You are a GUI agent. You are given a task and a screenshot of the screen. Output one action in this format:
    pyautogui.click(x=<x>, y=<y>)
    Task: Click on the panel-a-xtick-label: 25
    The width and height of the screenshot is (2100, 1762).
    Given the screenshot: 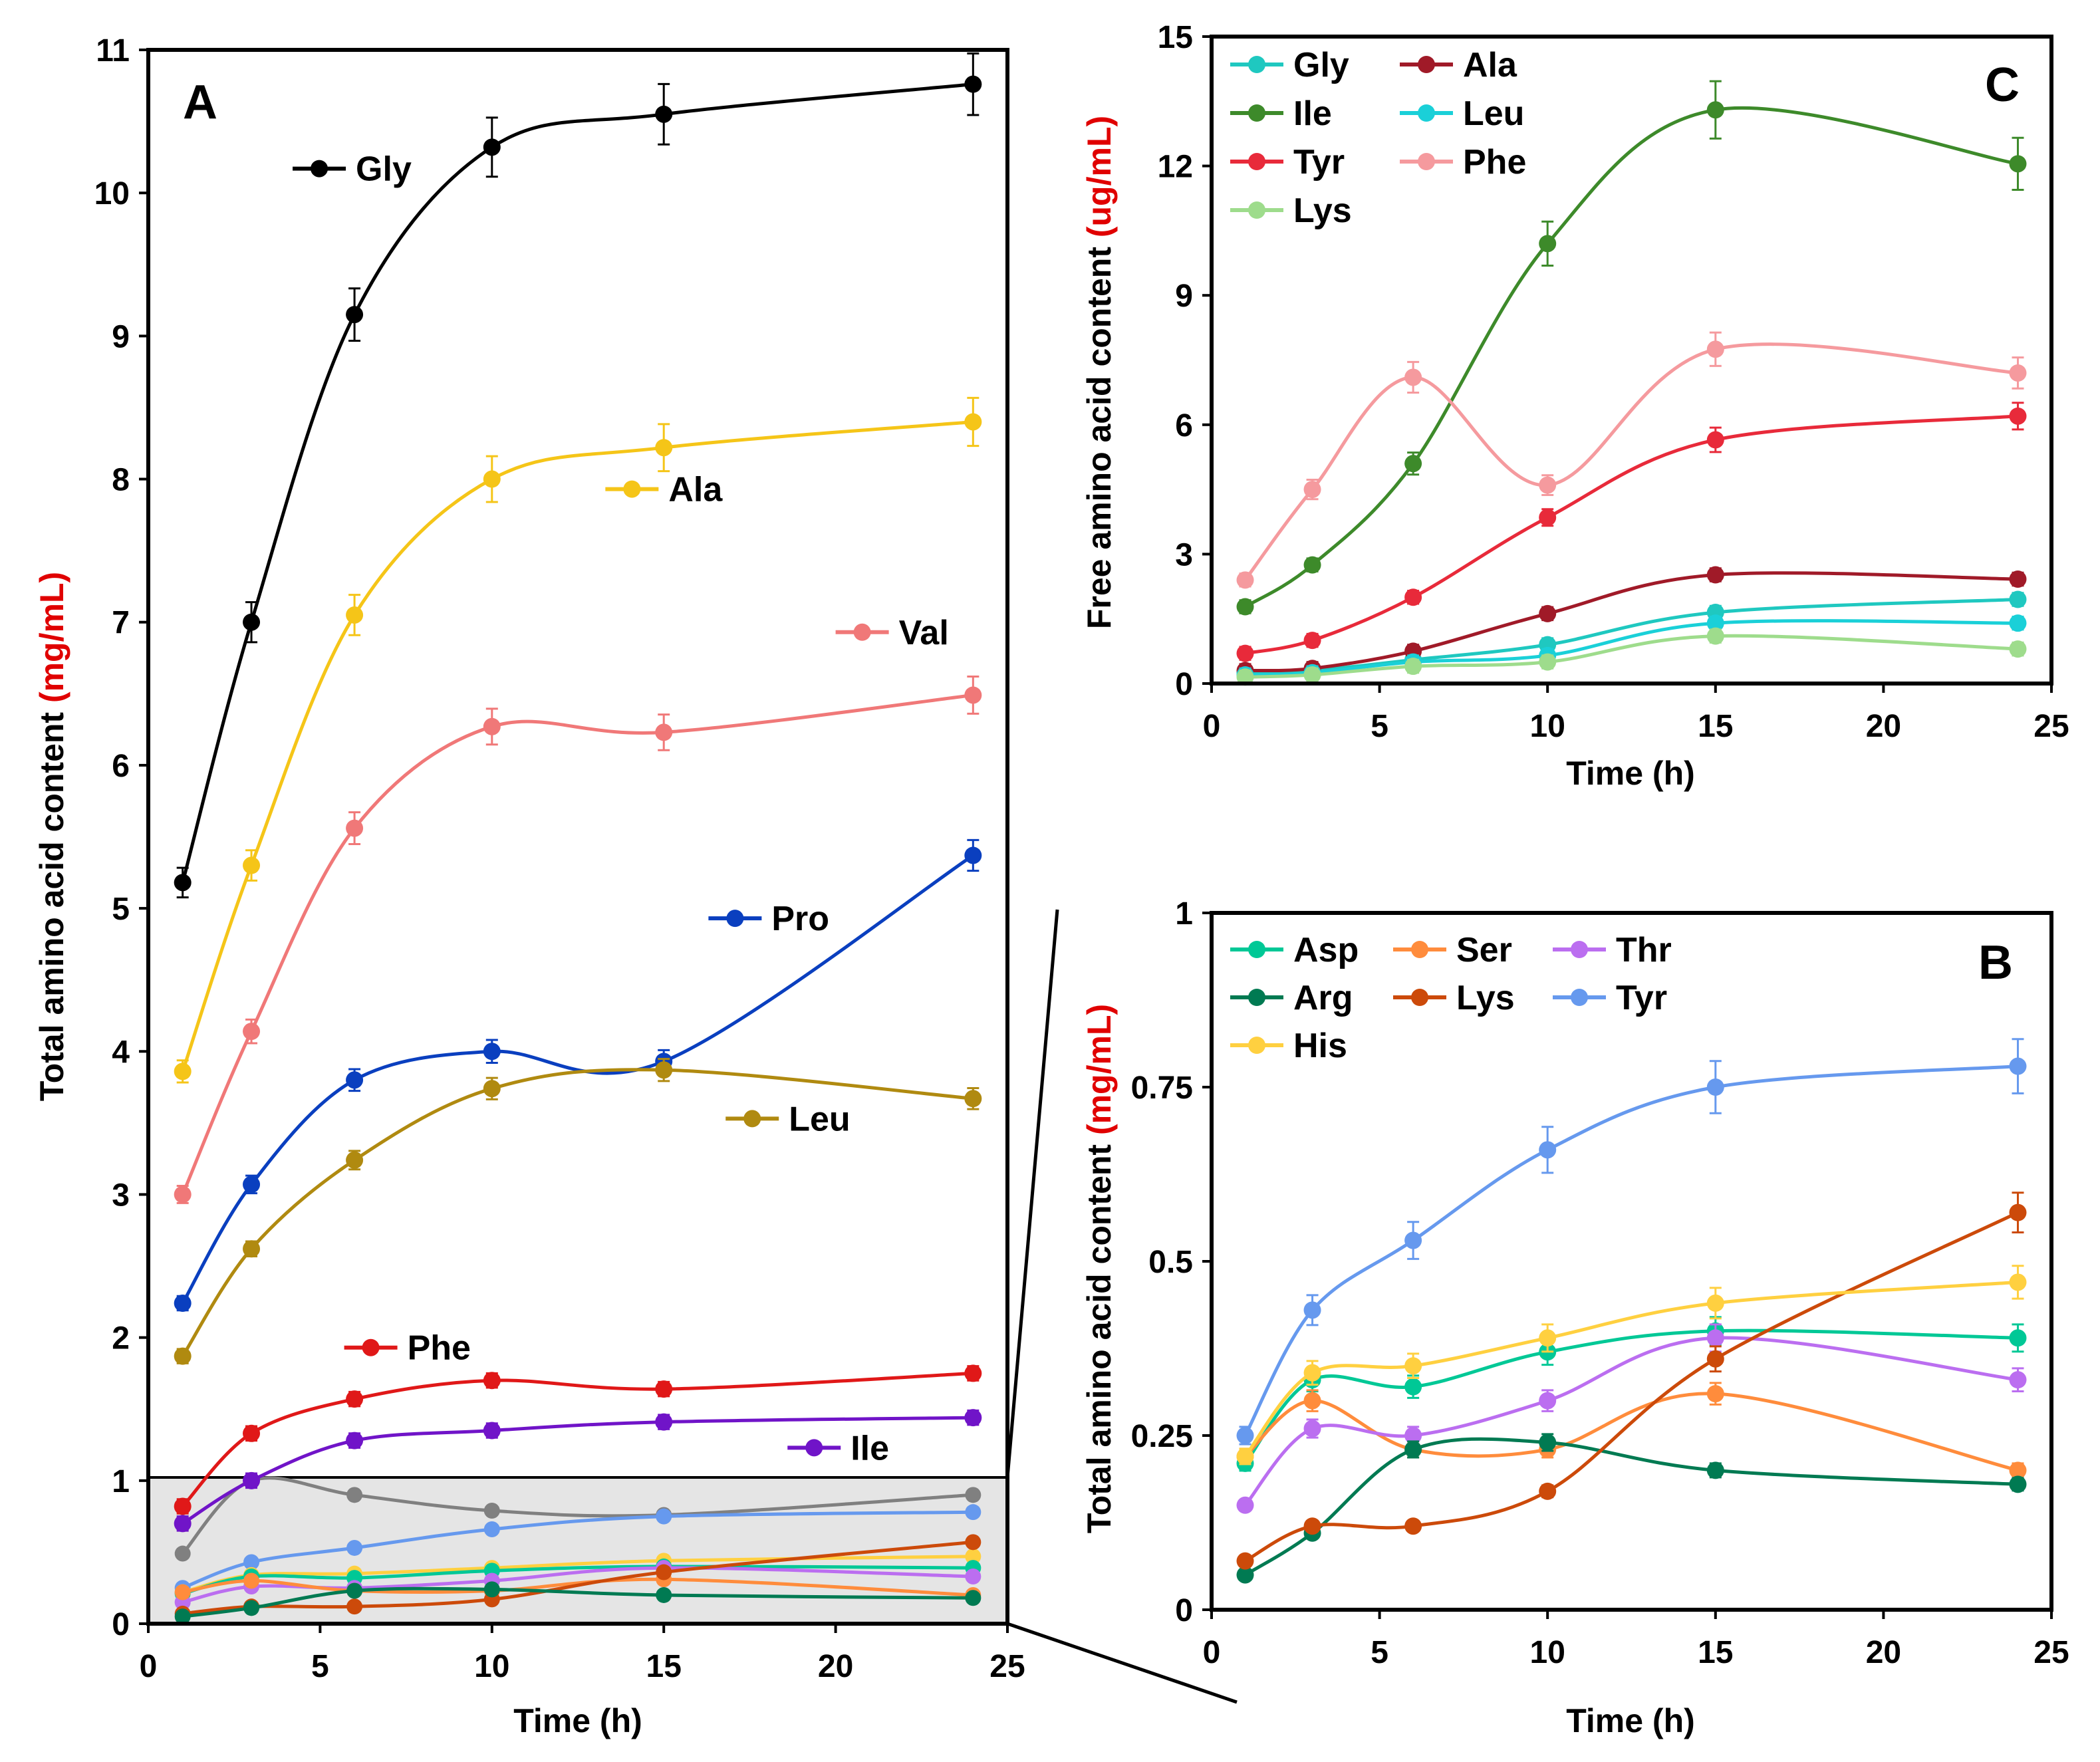 What is the action you would take?
    pyautogui.click(x=1007, y=1667)
    